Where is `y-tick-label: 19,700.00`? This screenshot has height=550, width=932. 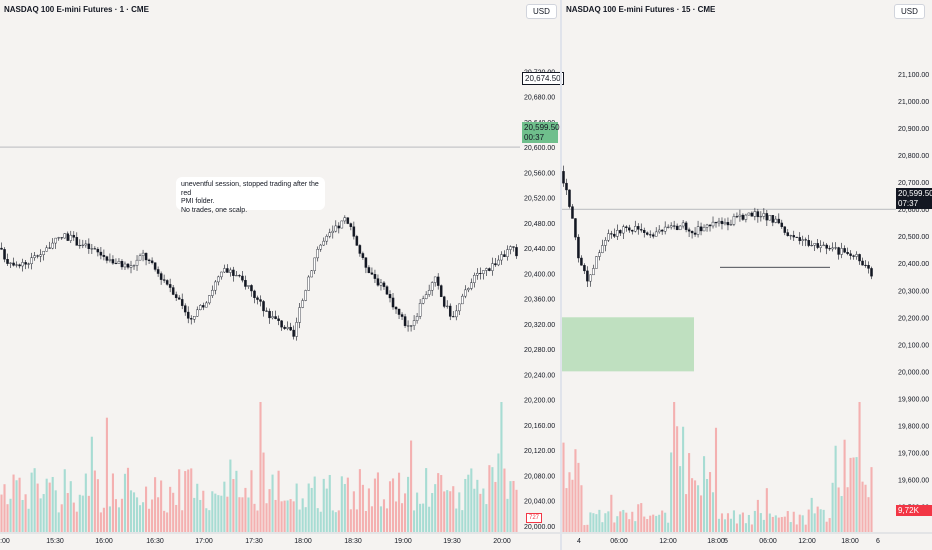
y-tick-label: 19,700.00 is located at coordinates (913, 453).